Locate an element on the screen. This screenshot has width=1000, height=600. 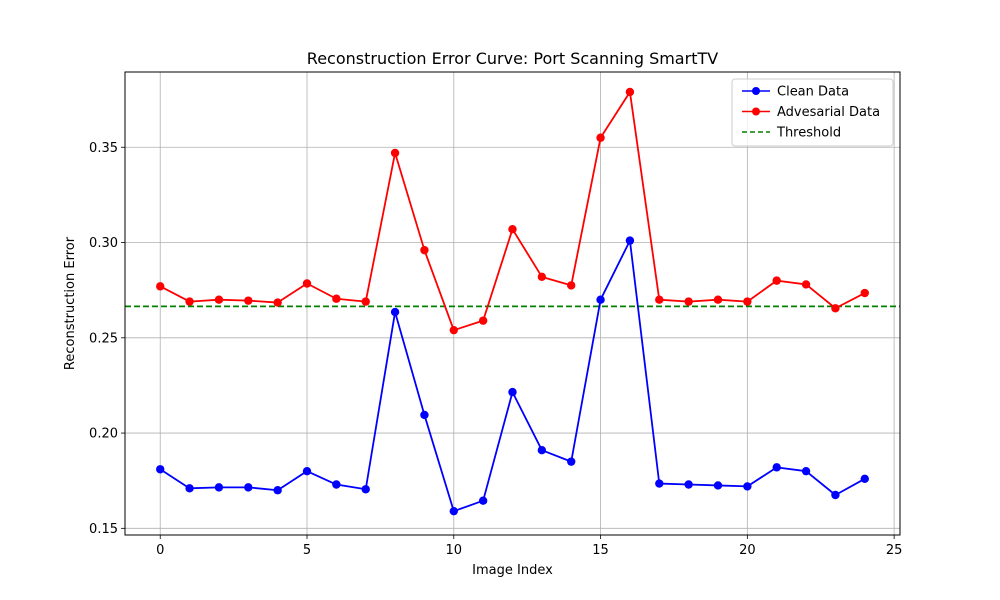
legend-label-clean: Clean Data is located at coordinates (813, 92).